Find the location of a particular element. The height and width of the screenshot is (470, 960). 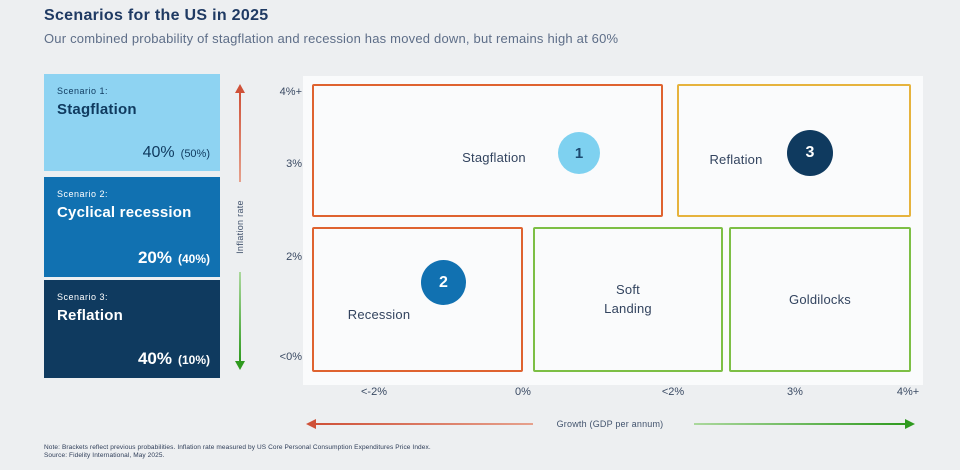

region-stagflation: Stagflation 1 is located at coordinates (487, 150).